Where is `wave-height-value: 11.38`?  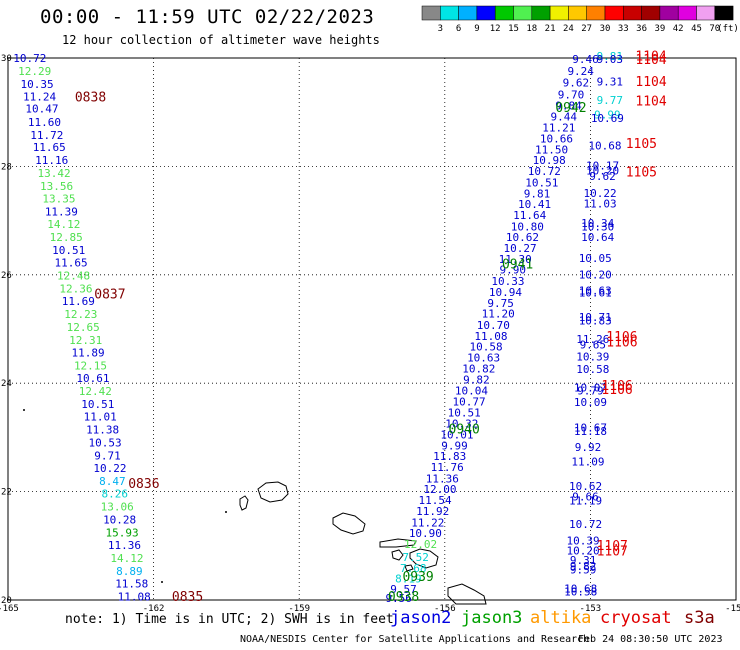 wave-height-value: 11.38 is located at coordinates (102, 430).